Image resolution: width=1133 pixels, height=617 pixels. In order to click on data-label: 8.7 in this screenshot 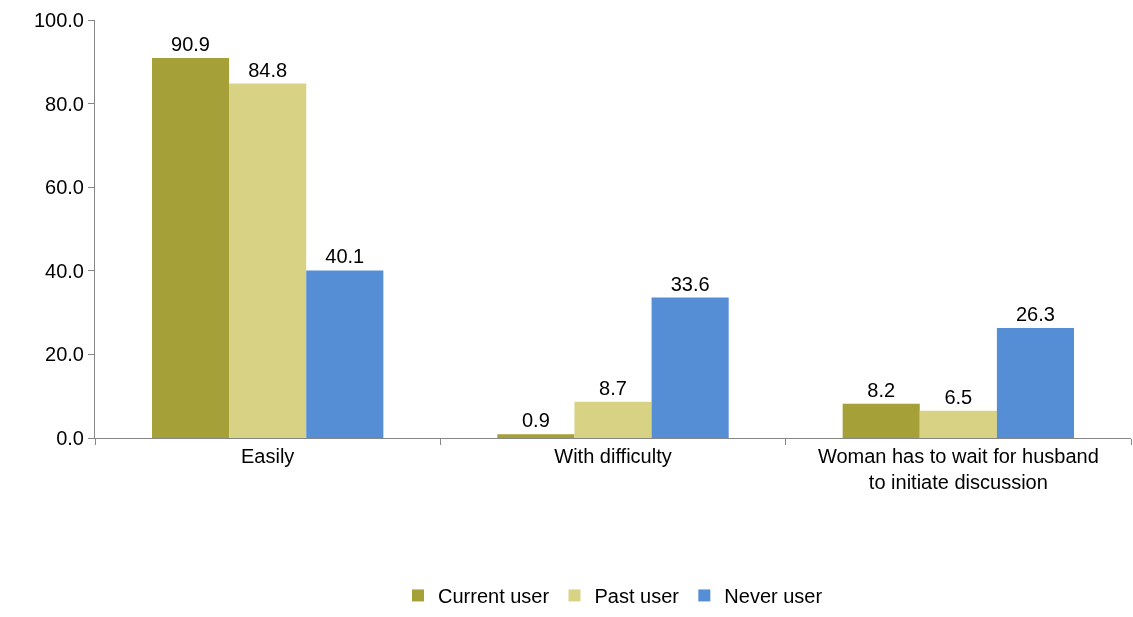, I will do `click(613, 387)`.